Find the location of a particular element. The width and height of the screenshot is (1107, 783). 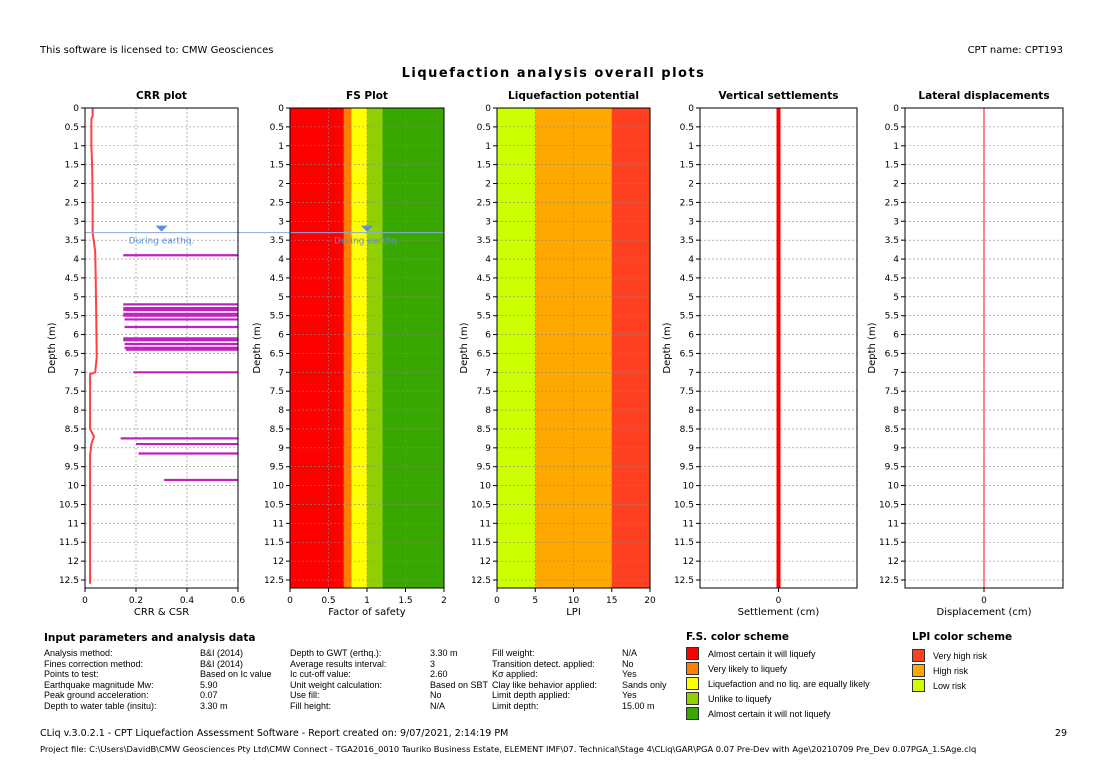

x-tick-label: 0.4 is located at coordinates (187, 601).